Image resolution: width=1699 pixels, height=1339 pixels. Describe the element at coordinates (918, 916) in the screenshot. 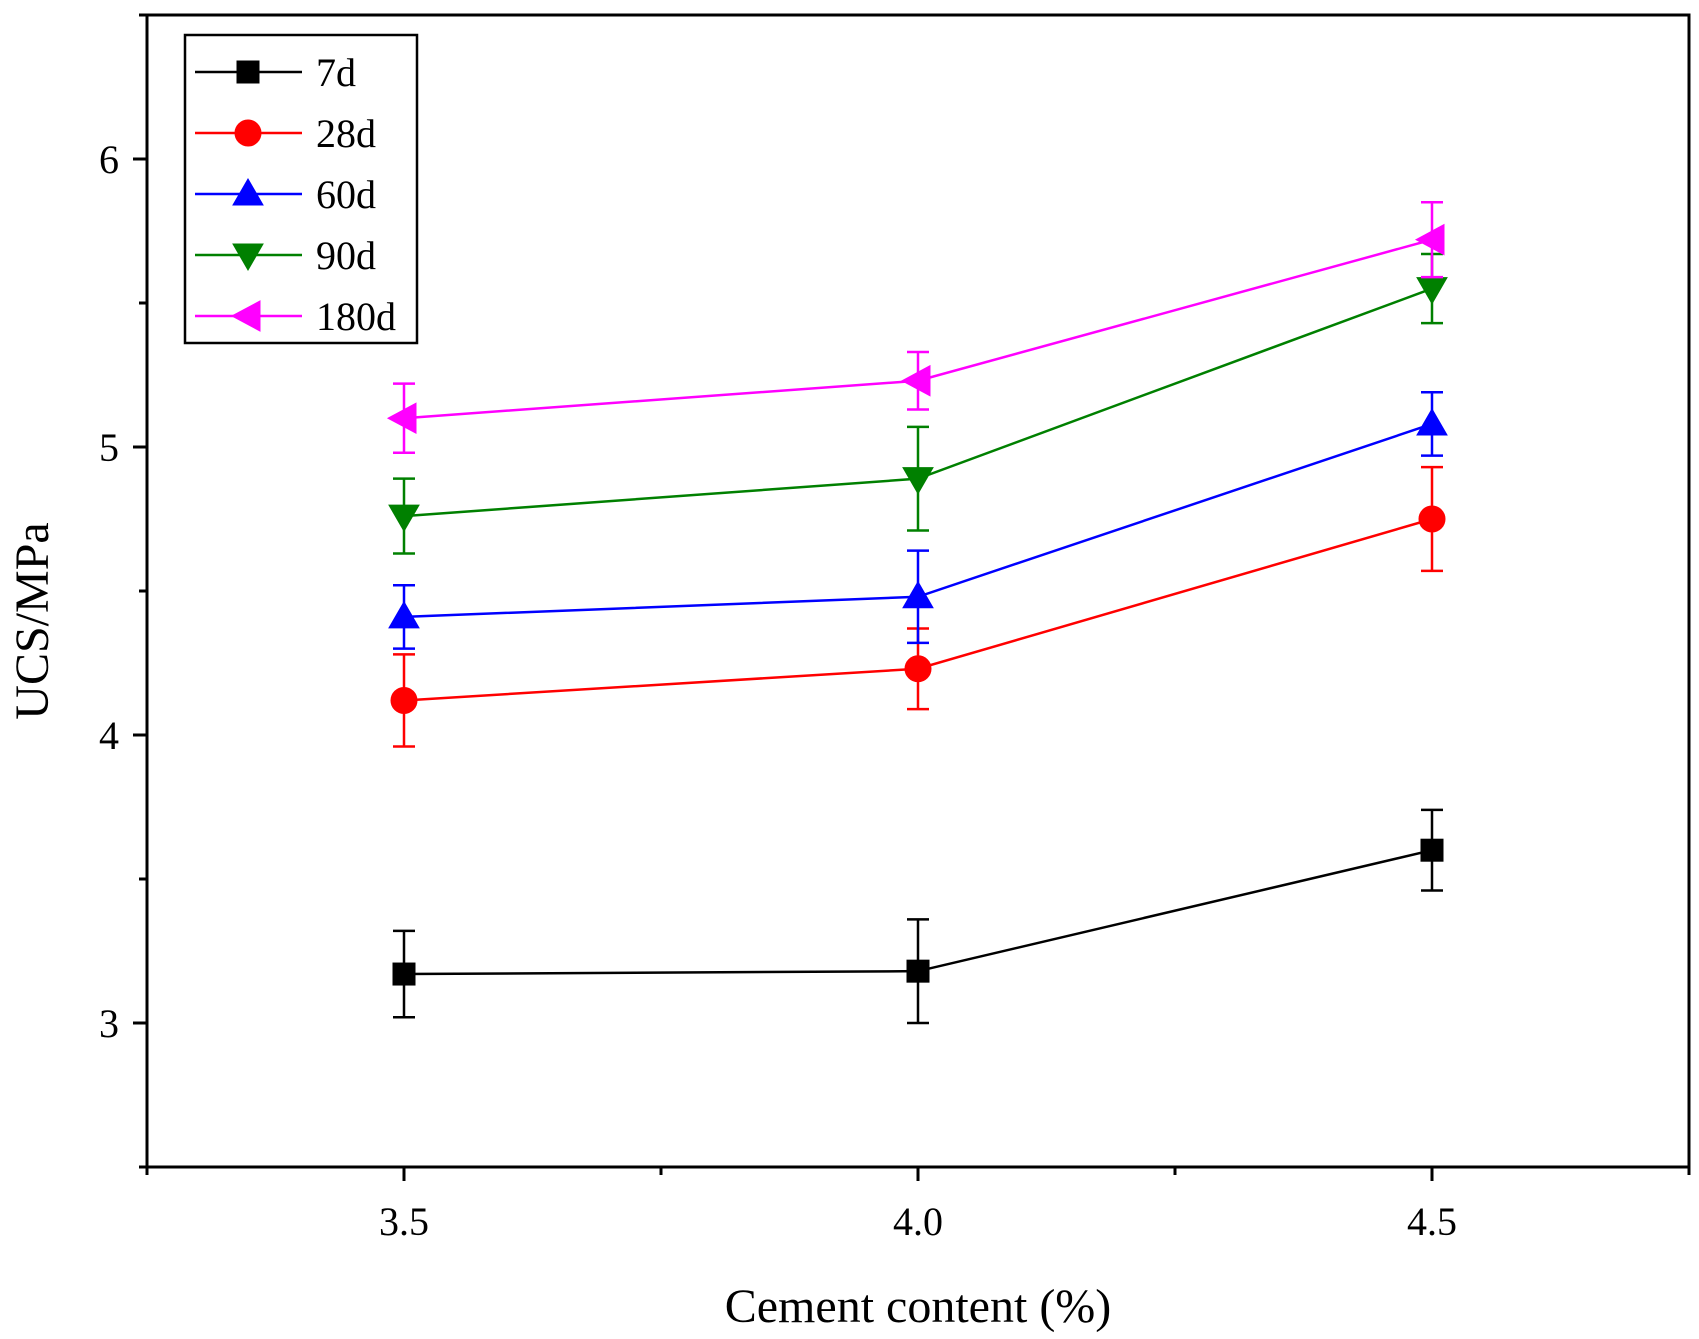

I see `series-7d` at that location.